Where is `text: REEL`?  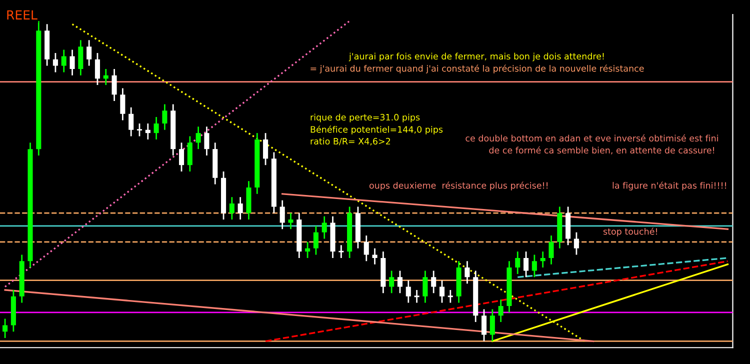
text: REEL is located at coordinates (22, 15).